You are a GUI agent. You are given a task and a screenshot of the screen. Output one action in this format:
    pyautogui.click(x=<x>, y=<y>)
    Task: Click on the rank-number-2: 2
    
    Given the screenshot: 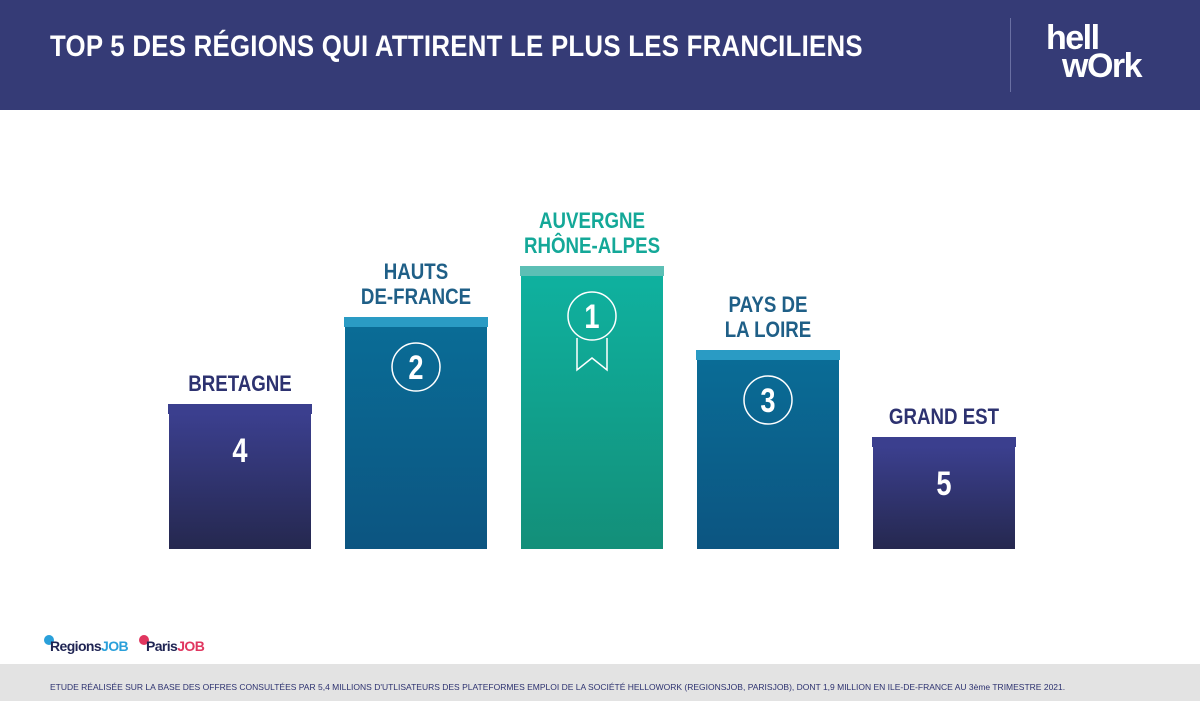 What is the action you would take?
    pyautogui.click(x=415, y=367)
    